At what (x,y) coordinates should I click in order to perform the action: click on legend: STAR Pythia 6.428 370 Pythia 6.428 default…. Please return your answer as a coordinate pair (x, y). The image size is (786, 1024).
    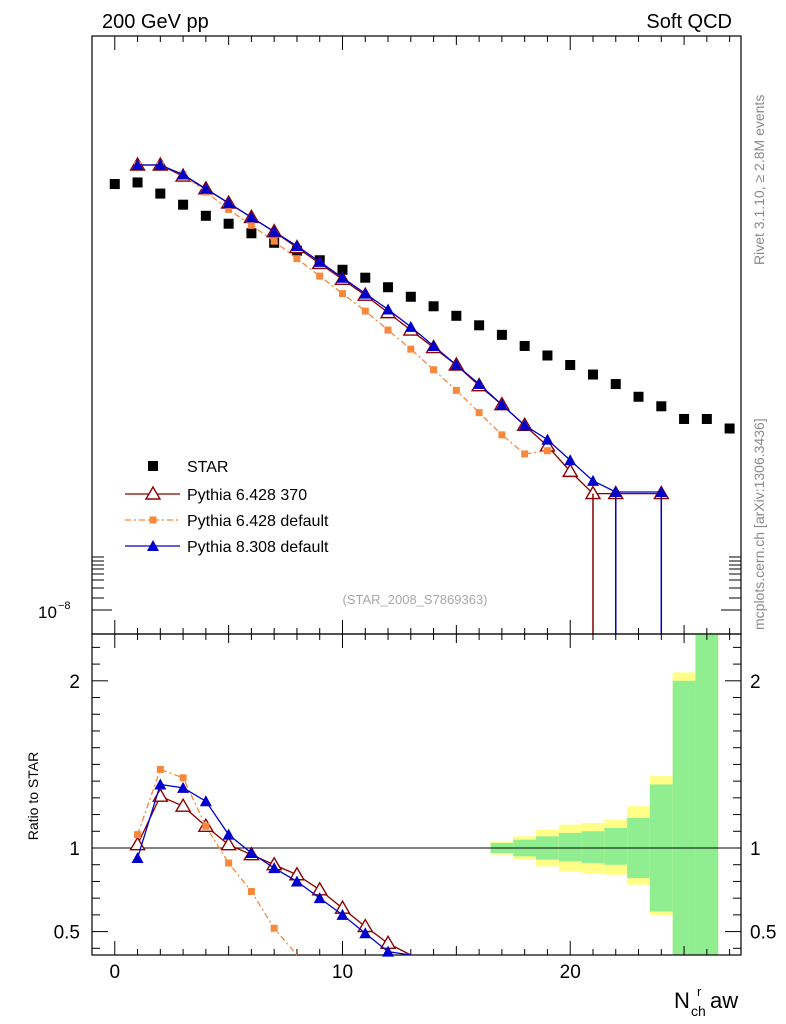
    Looking at the image, I should click on (227, 507).